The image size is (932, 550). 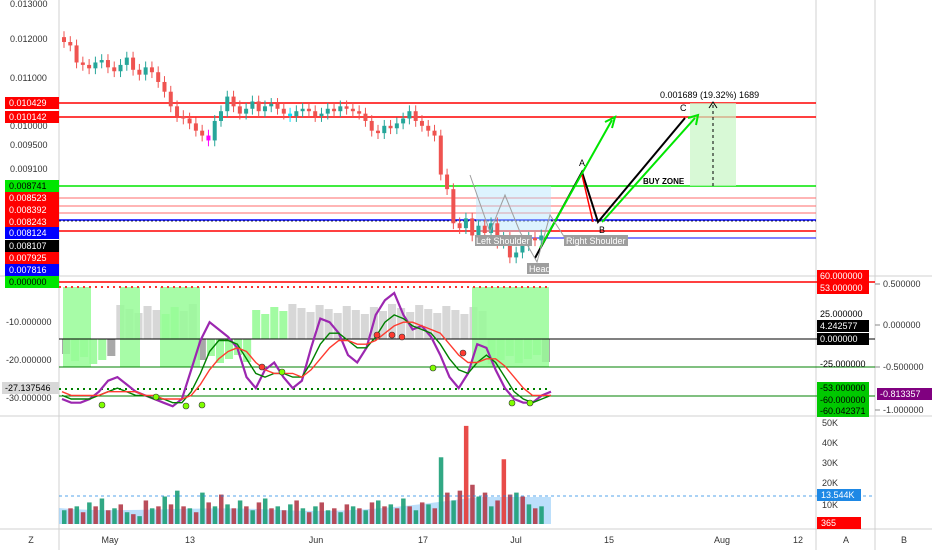 What do you see at coordinates (596, 241) in the screenshot?
I see `right-shoulder-label: Right Shoulder` at bounding box center [596, 241].